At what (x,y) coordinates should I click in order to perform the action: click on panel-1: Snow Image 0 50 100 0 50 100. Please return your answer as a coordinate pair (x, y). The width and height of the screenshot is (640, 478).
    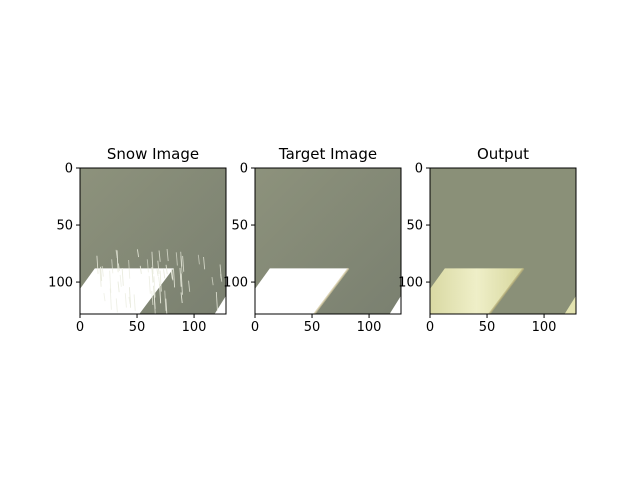
    Looking at the image, I should click on (137, 240).